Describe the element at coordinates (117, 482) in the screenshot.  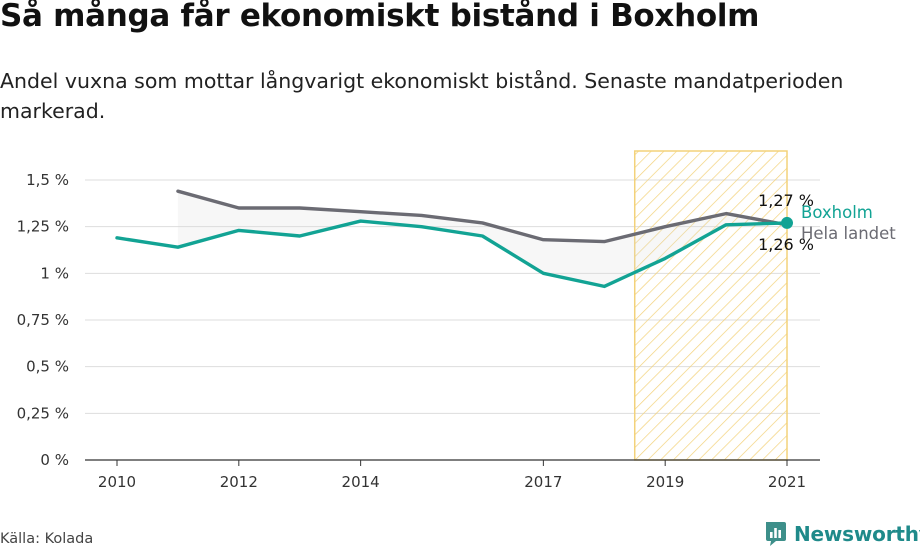
I see `x-tick-label: 2010` at that location.